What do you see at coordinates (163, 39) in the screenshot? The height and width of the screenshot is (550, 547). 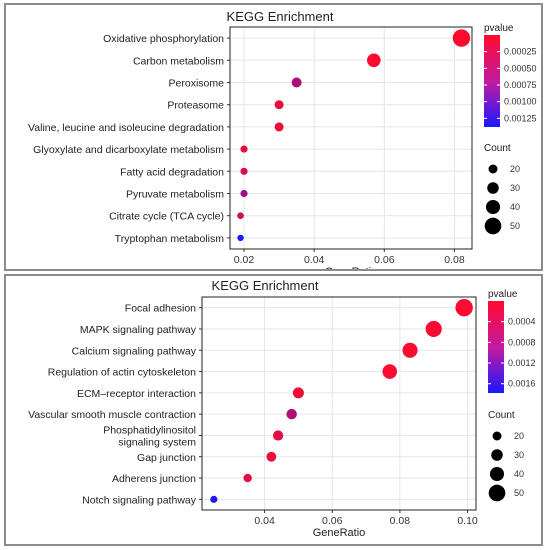 I see `y-category-label: Oxidative phosphorylation` at bounding box center [163, 39].